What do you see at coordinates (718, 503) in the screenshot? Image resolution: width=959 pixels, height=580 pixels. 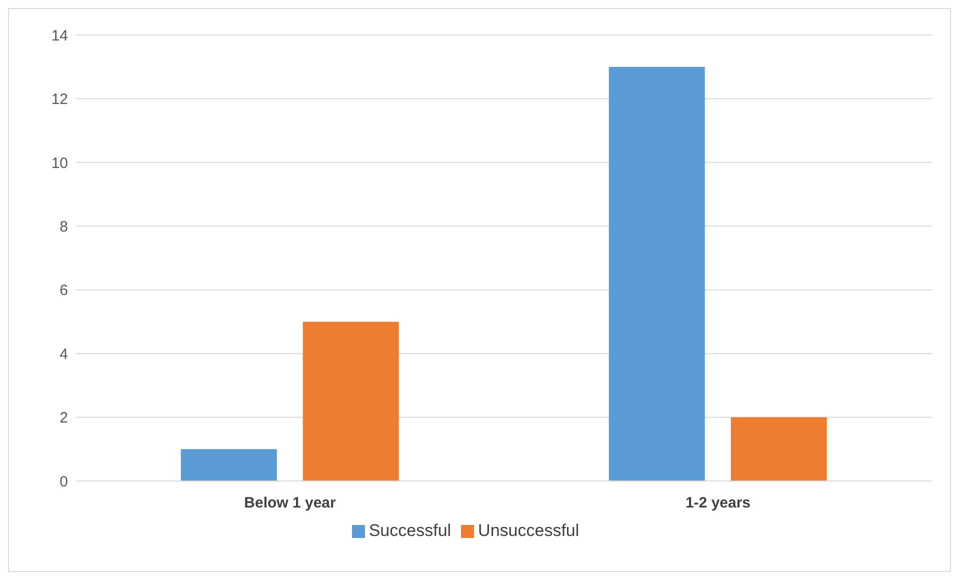 I see `x-tick-label: 1-2 years` at bounding box center [718, 503].